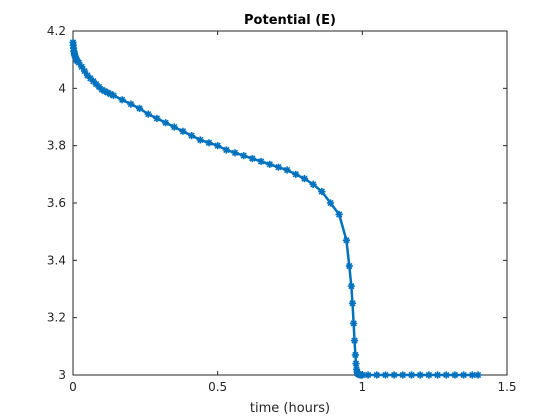  I want to click on y-tick-label: 4, so click(62, 88).